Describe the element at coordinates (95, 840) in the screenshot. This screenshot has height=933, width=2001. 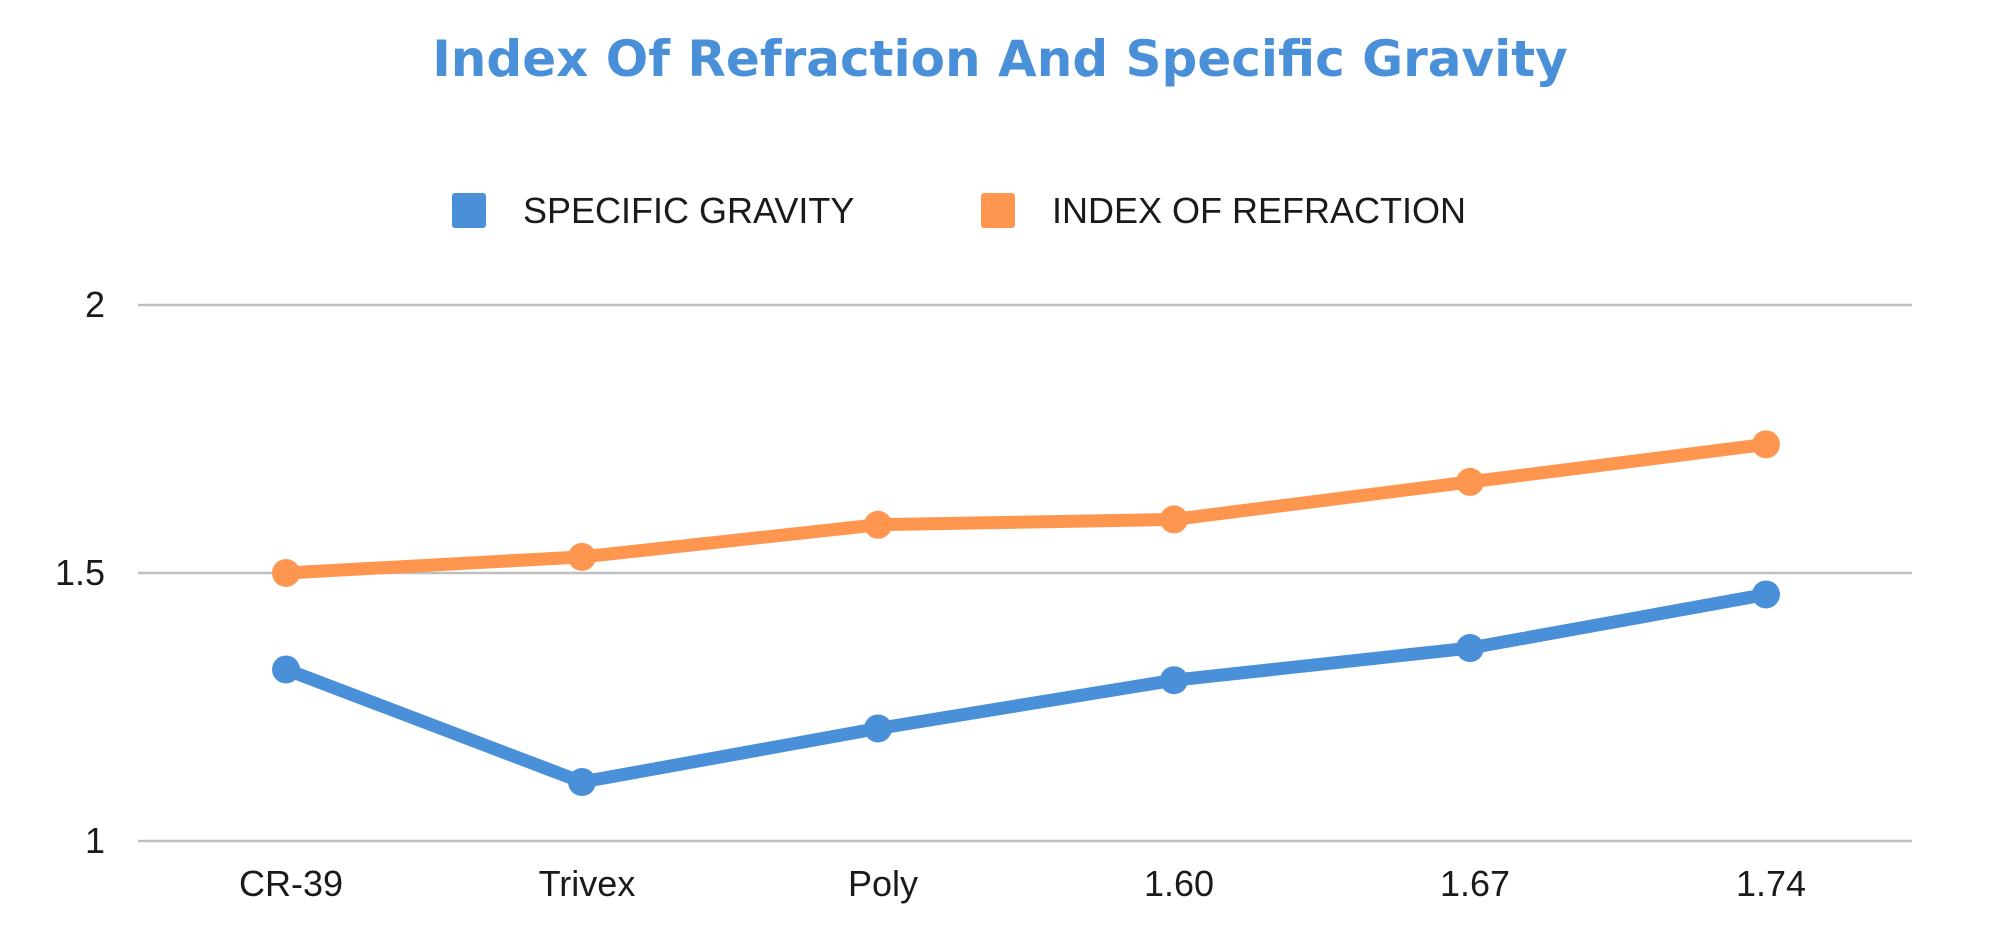
I see `y-tick-label-1: 1` at that location.